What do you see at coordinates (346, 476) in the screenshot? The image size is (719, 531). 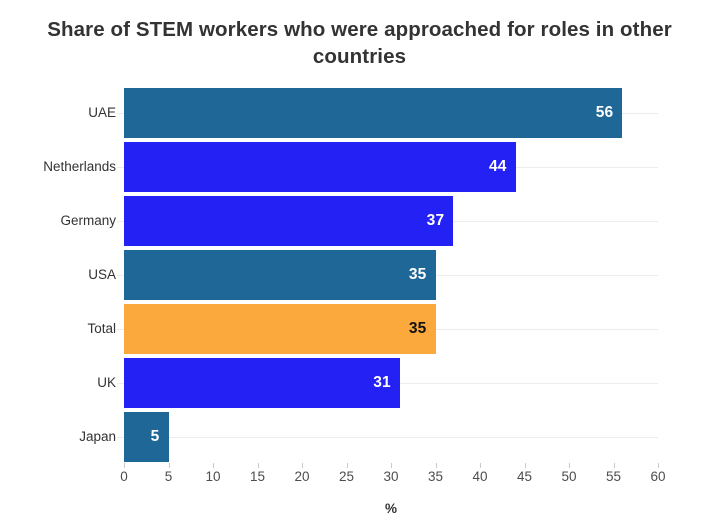 I see `x-tick-label: 25` at bounding box center [346, 476].